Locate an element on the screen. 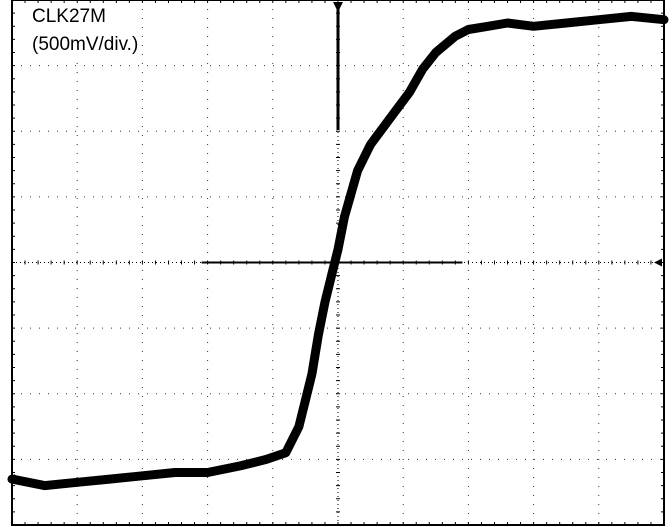  signal-name-label: CLK27M is located at coordinates (69, 17).